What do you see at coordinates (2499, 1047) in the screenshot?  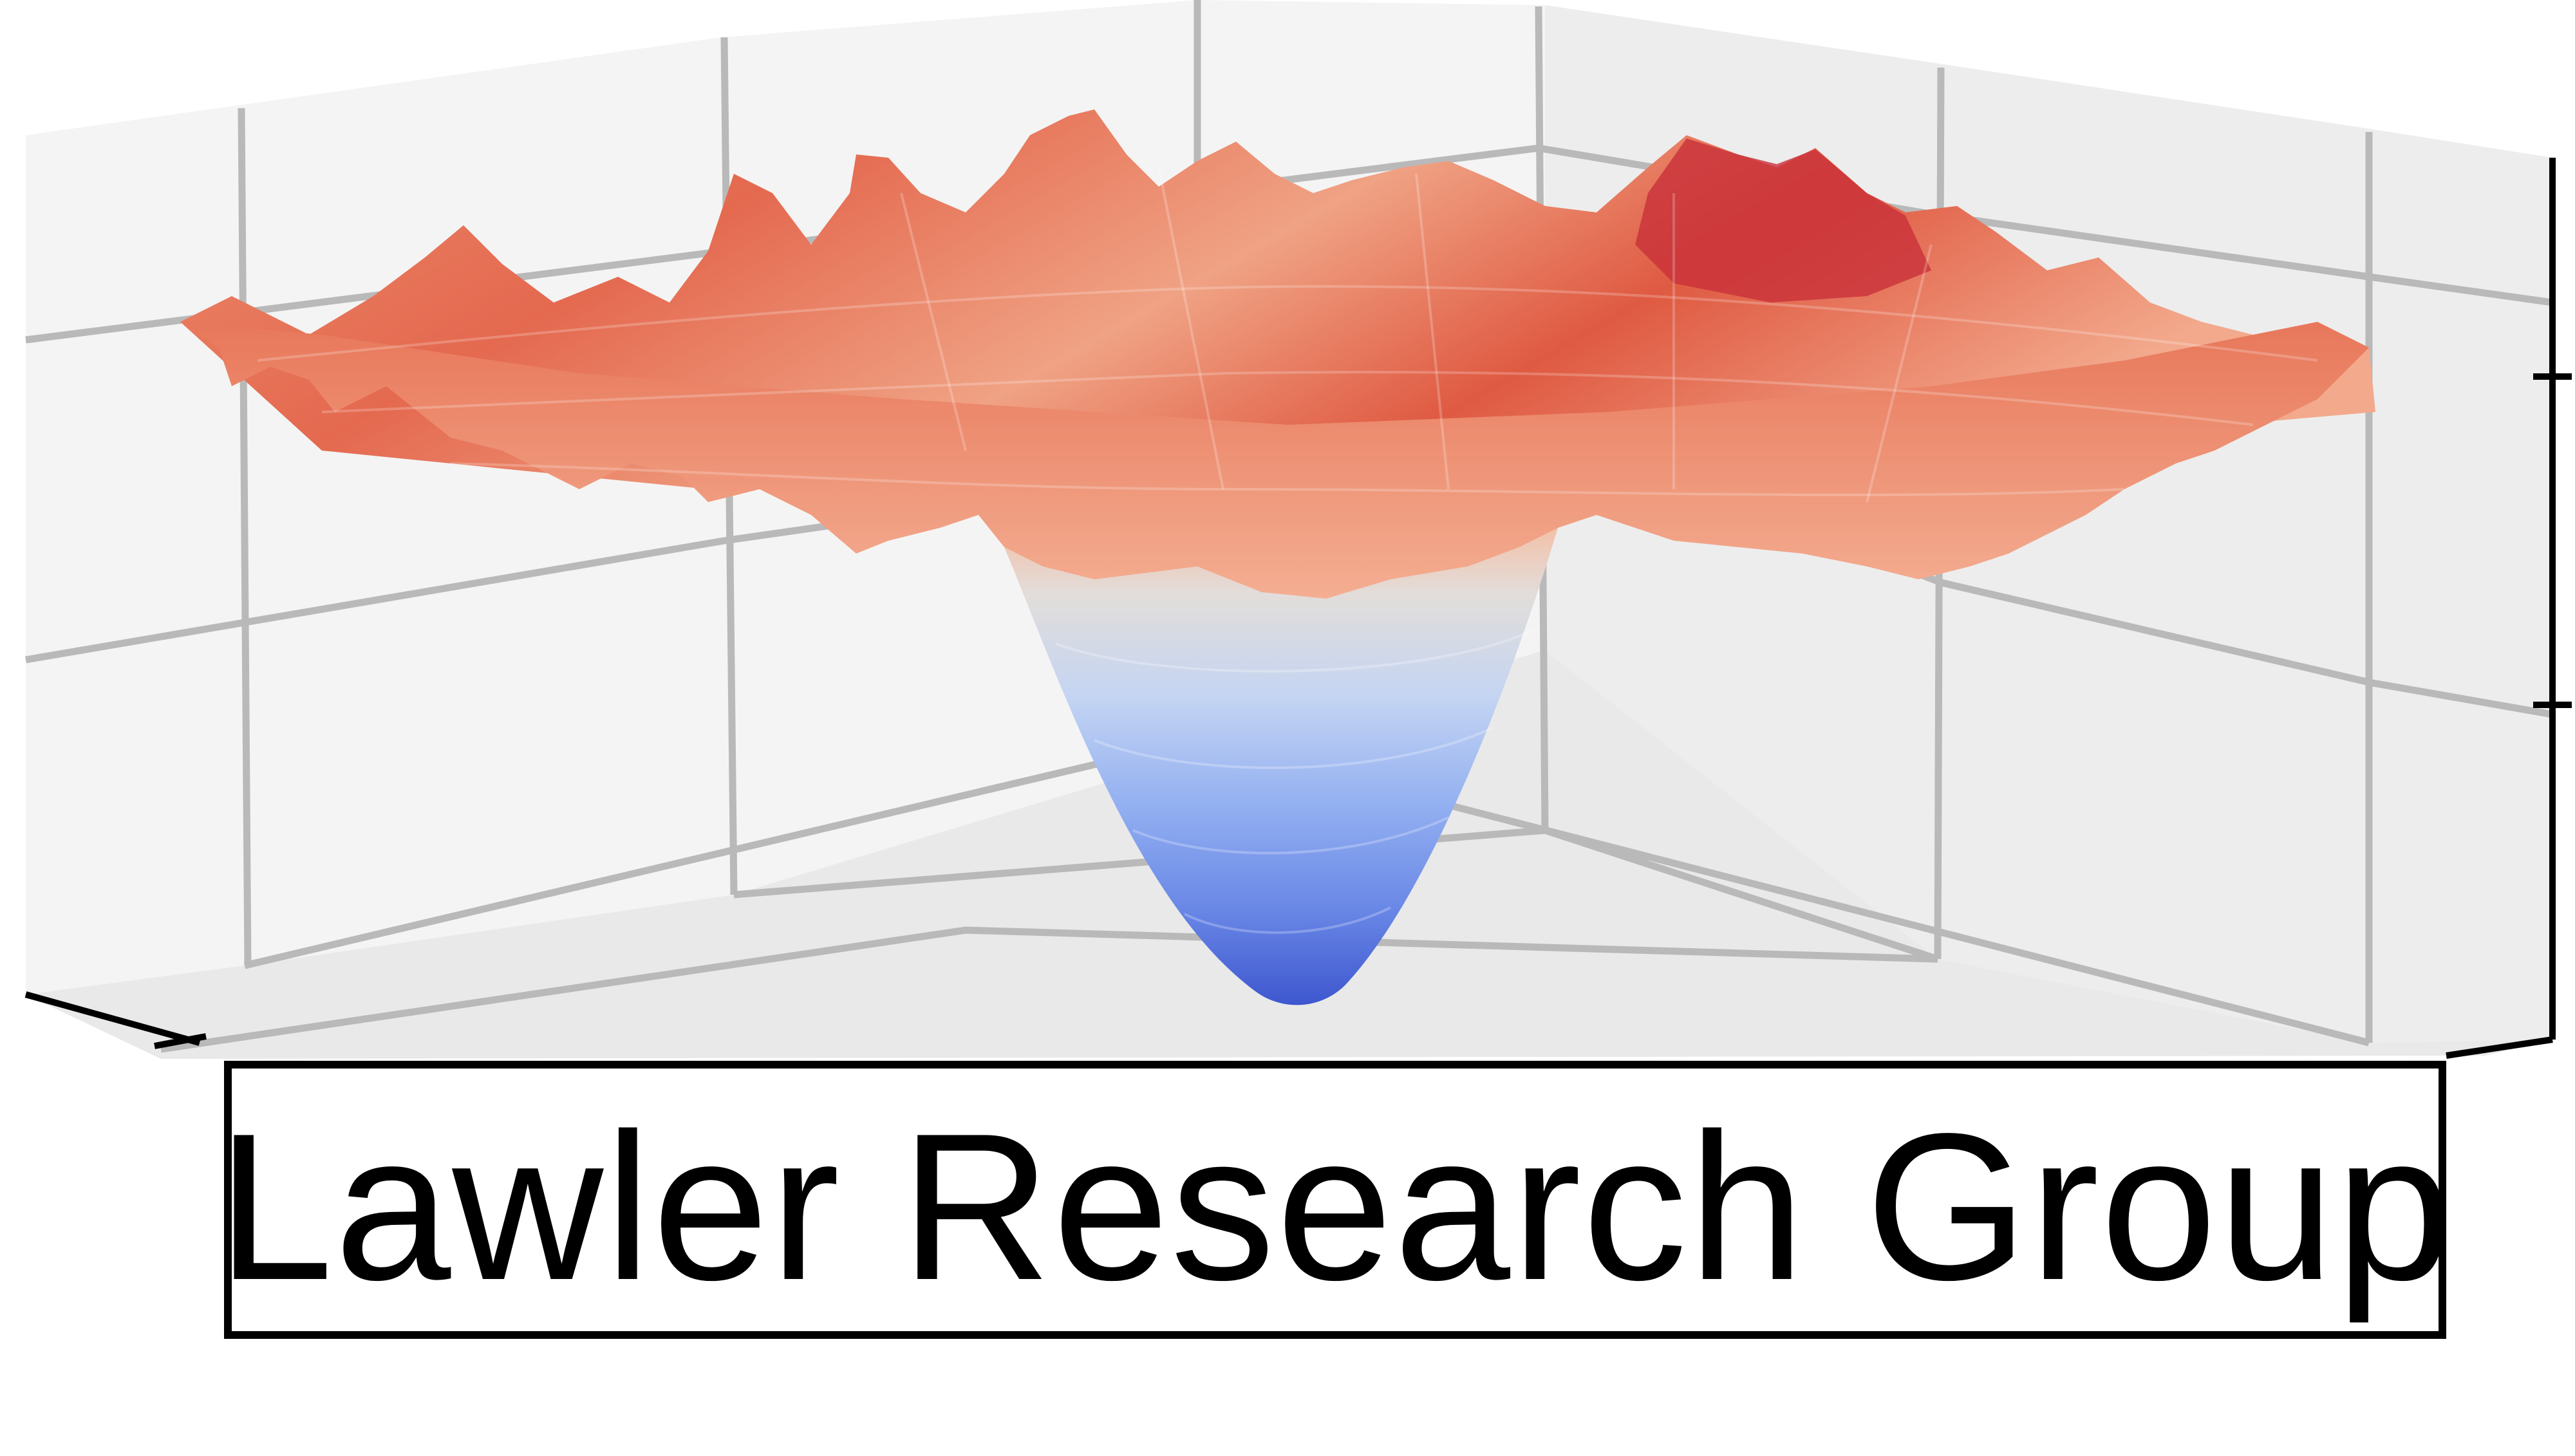 I see `y-axis-line` at bounding box center [2499, 1047].